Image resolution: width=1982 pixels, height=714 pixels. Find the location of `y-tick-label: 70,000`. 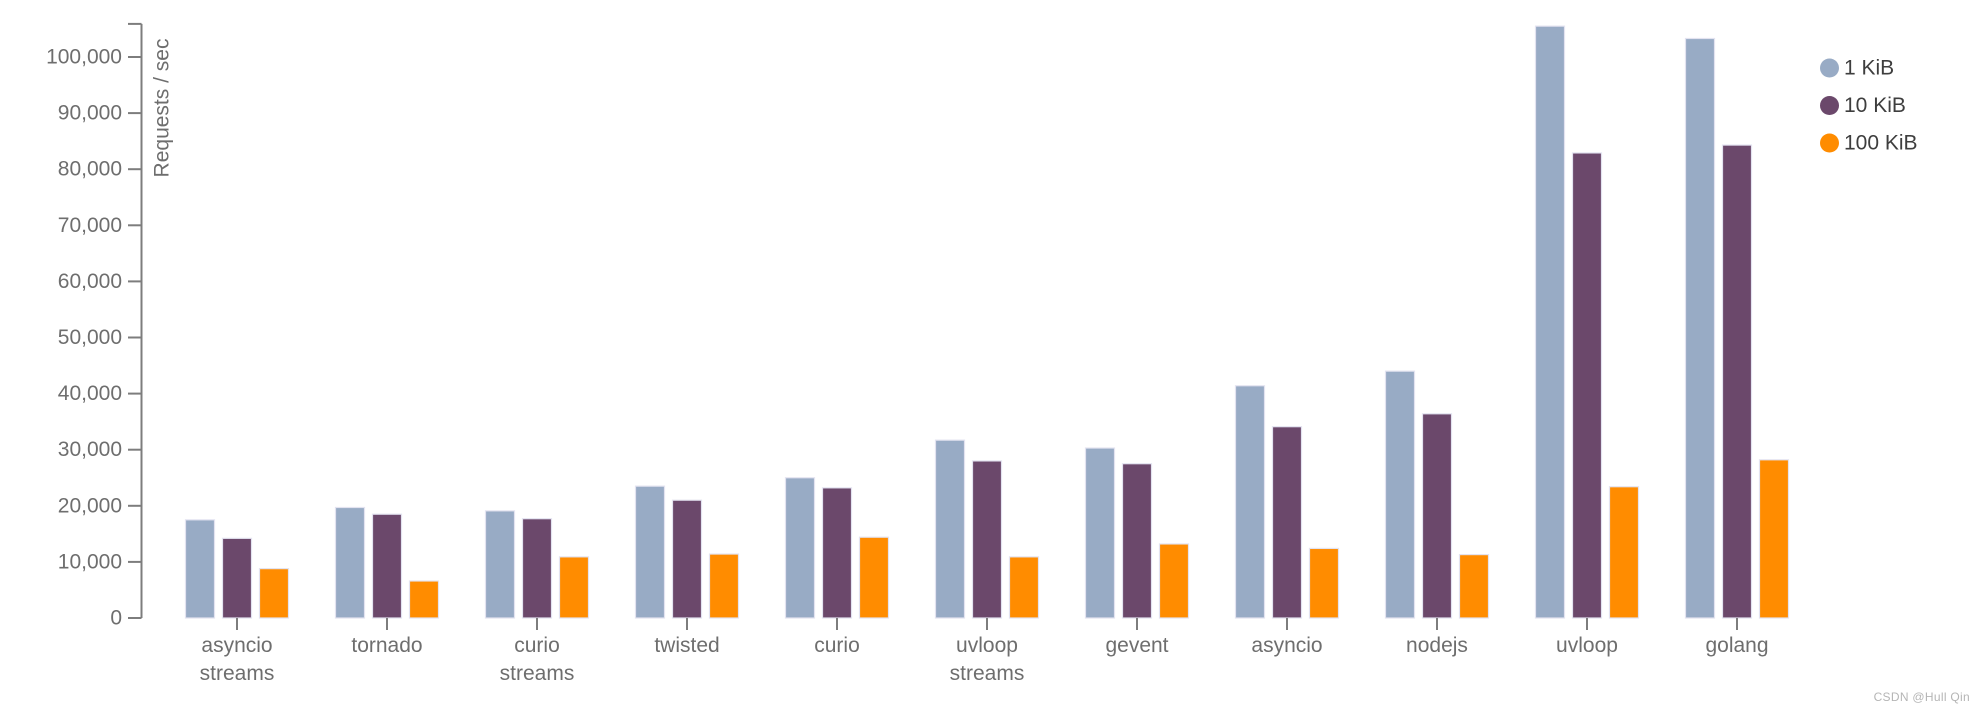

y-tick-label: 70,000 is located at coordinates (90, 225).